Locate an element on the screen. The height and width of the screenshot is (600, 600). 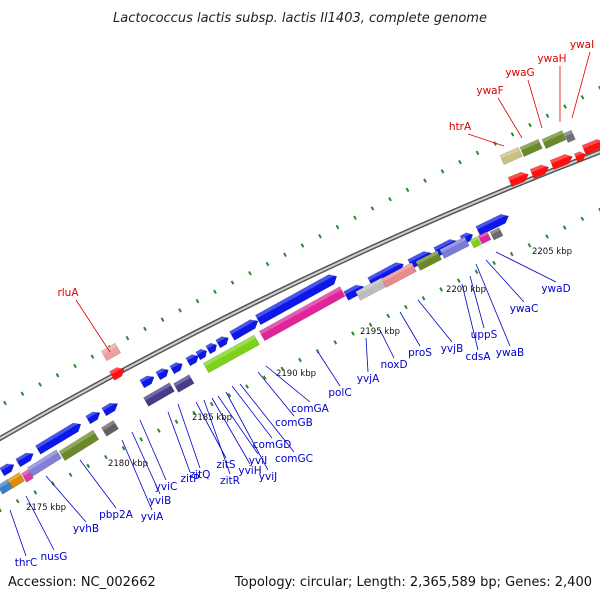
kbp-tick-label: 2190 kbp is located at coordinates (296, 374).